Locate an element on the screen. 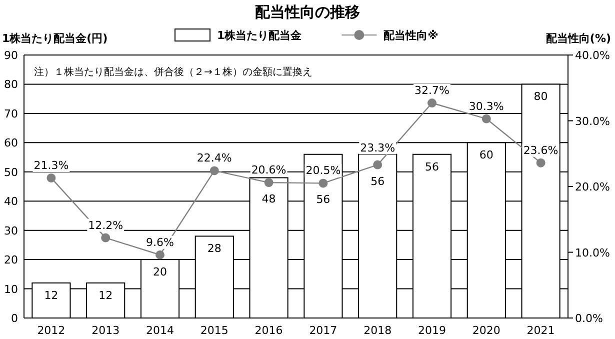 This screenshot has height=339, width=615. legend-label: 配当性向※ is located at coordinates (411, 35).